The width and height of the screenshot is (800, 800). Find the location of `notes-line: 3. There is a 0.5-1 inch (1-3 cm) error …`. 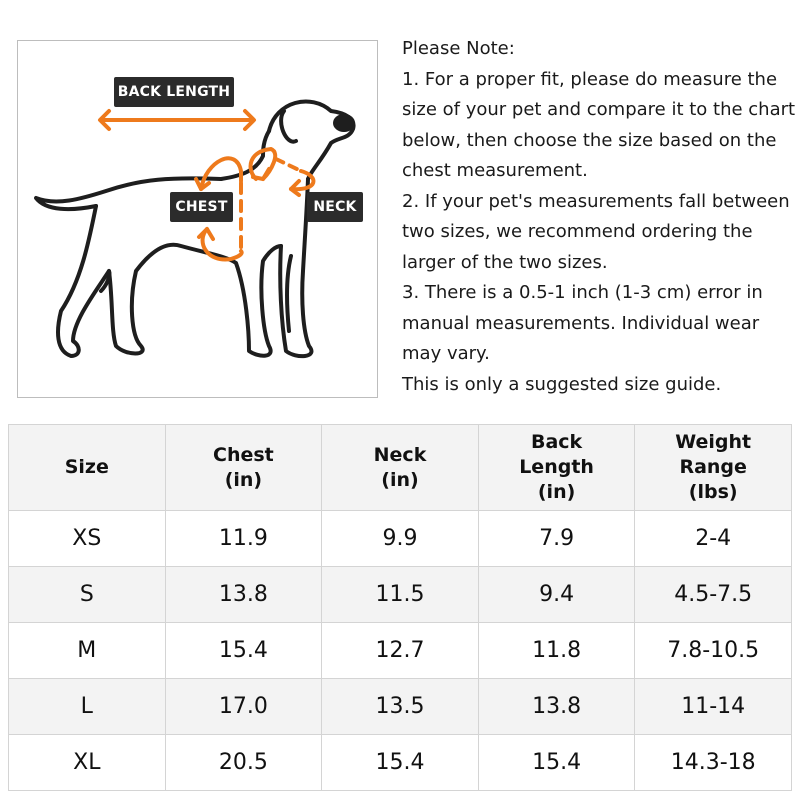

notes-line: 3. There is a 0.5-1 inch (1-3 cm) error … is located at coordinates (582, 292).